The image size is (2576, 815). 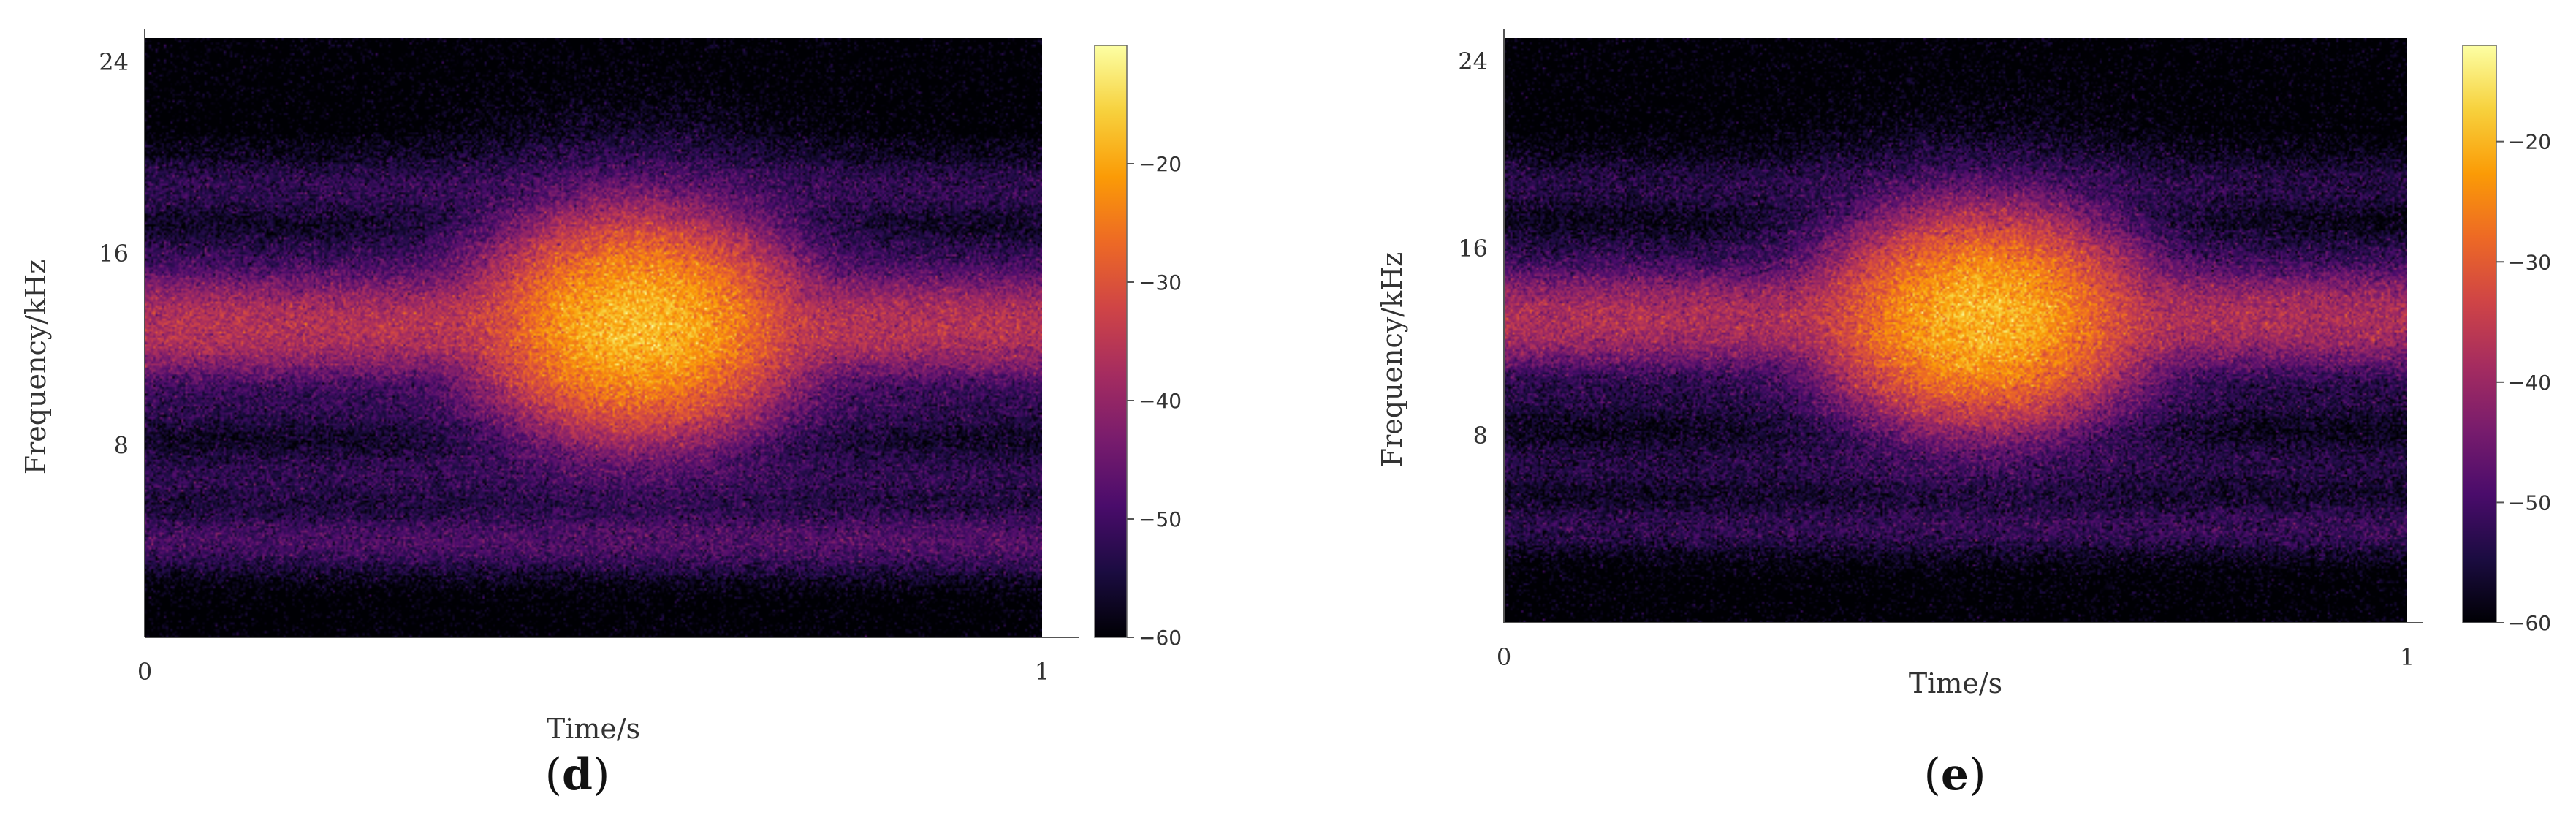 I want to click on panel-label: (d), so click(x=577, y=775).